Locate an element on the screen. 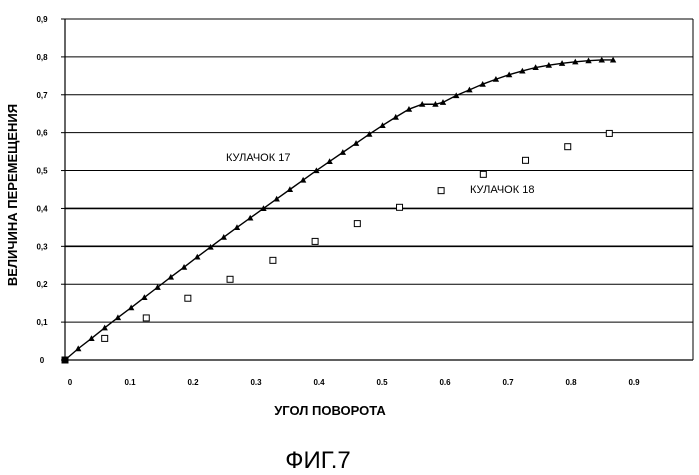 This screenshot has width=699, height=475. y-tick-label: 0,6 is located at coordinates (42, 133).